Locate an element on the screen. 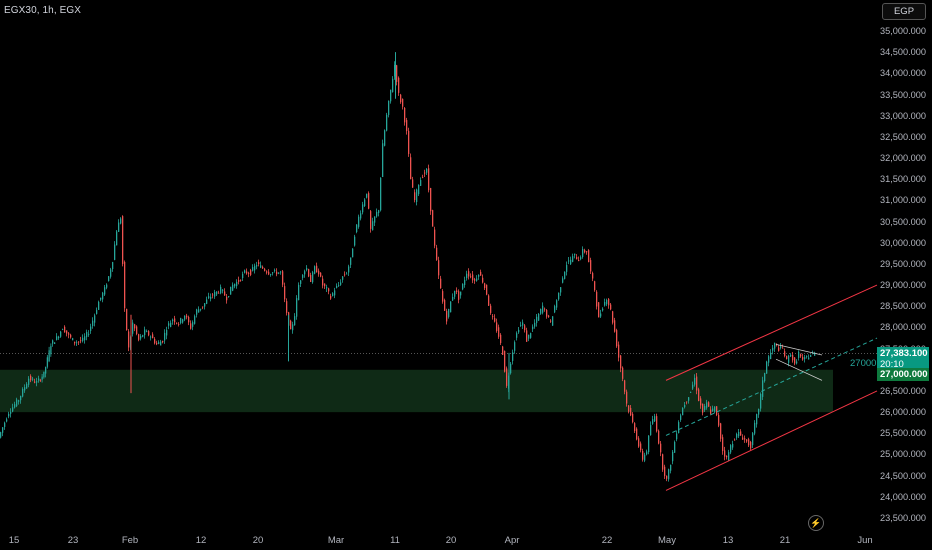 The height and width of the screenshot is (550, 932). currency-button: EGP is located at coordinates (904, 11).